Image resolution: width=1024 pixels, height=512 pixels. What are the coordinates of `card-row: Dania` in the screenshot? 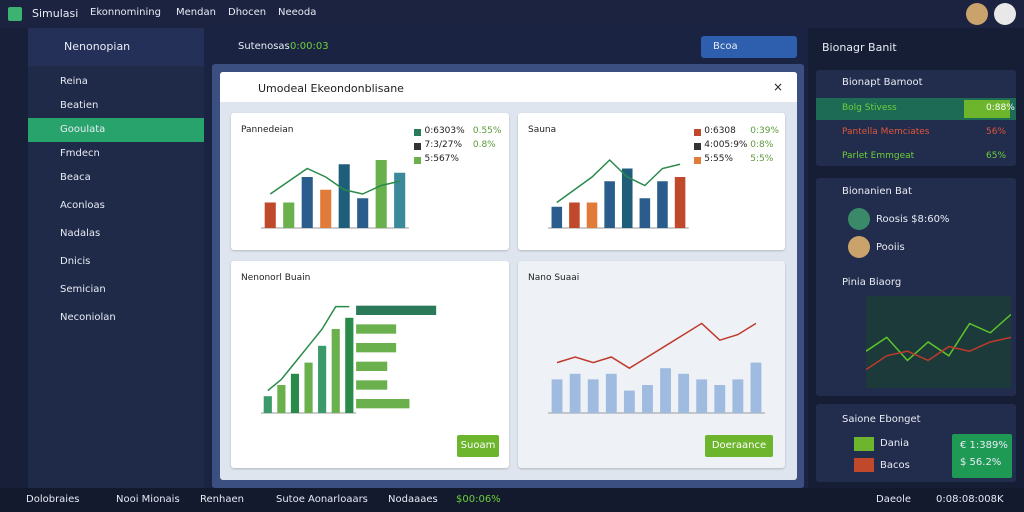 It's located at (895, 443).